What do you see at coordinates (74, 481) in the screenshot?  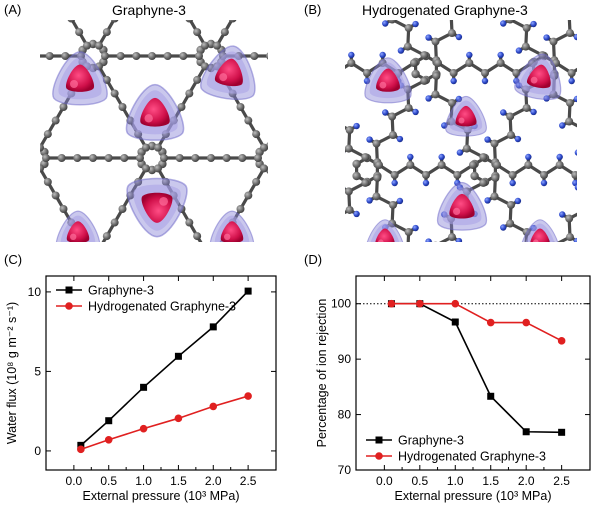 I see `x-tick-label: 0.0` at bounding box center [74, 481].